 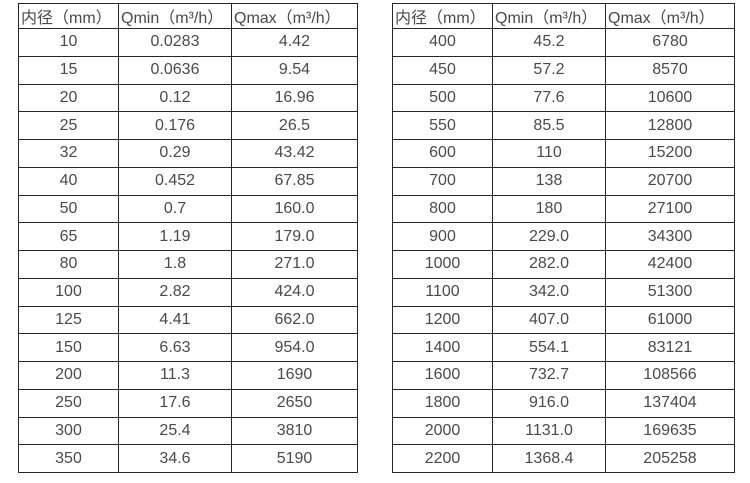 What do you see at coordinates (294, 320) in the screenshot?
I see `table-cell: 662.0` at bounding box center [294, 320].